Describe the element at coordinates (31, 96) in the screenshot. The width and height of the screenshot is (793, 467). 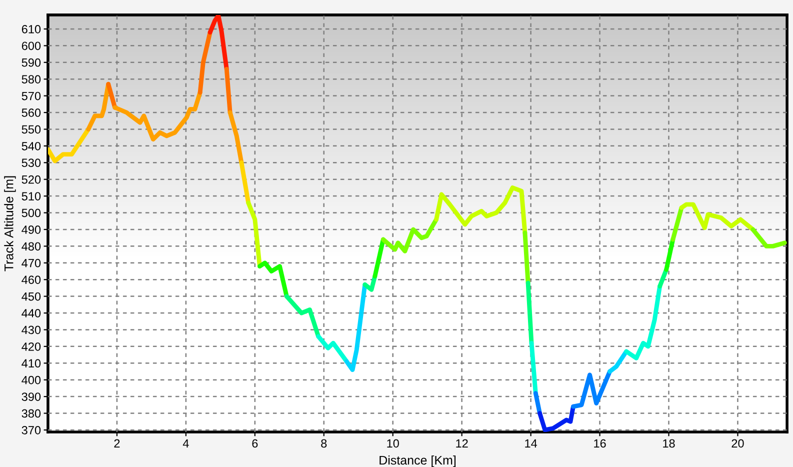
I see `y-tick-label: 570` at that location.